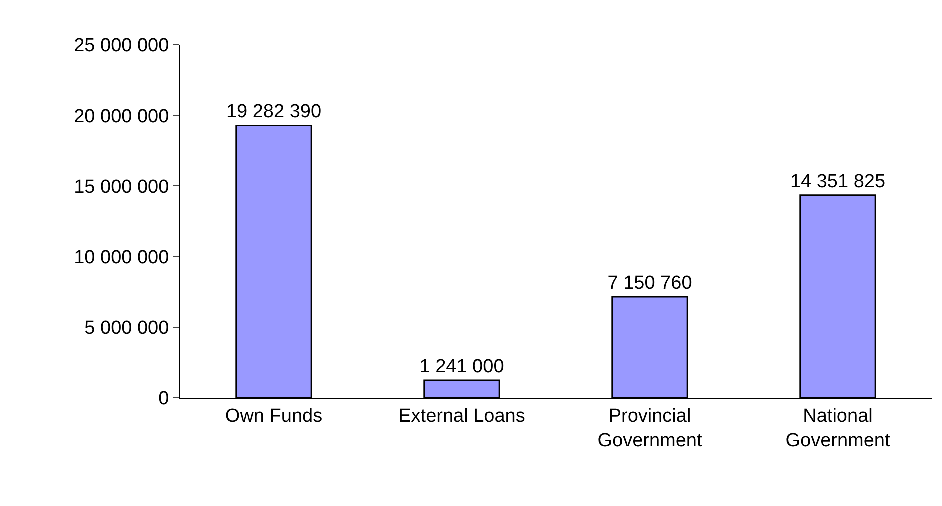  Describe the element at coordinates (164, 399) in the screenshot. I see `y-tick-label: 0` at that location.